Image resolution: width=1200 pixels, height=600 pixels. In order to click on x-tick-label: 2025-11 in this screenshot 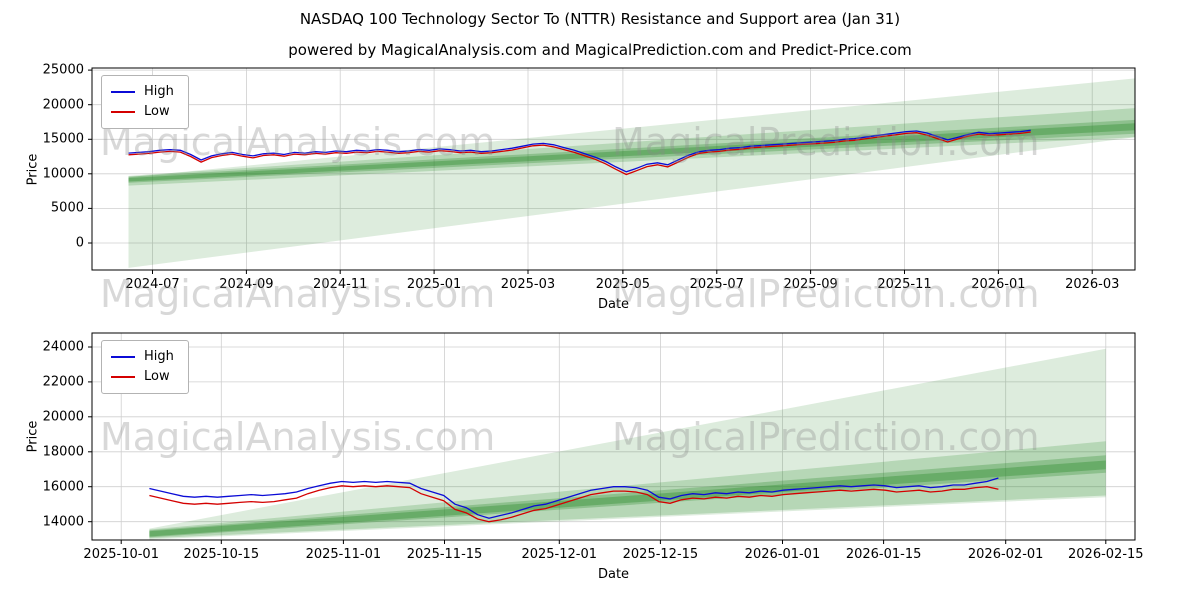, I will do `click(904, 284)`.